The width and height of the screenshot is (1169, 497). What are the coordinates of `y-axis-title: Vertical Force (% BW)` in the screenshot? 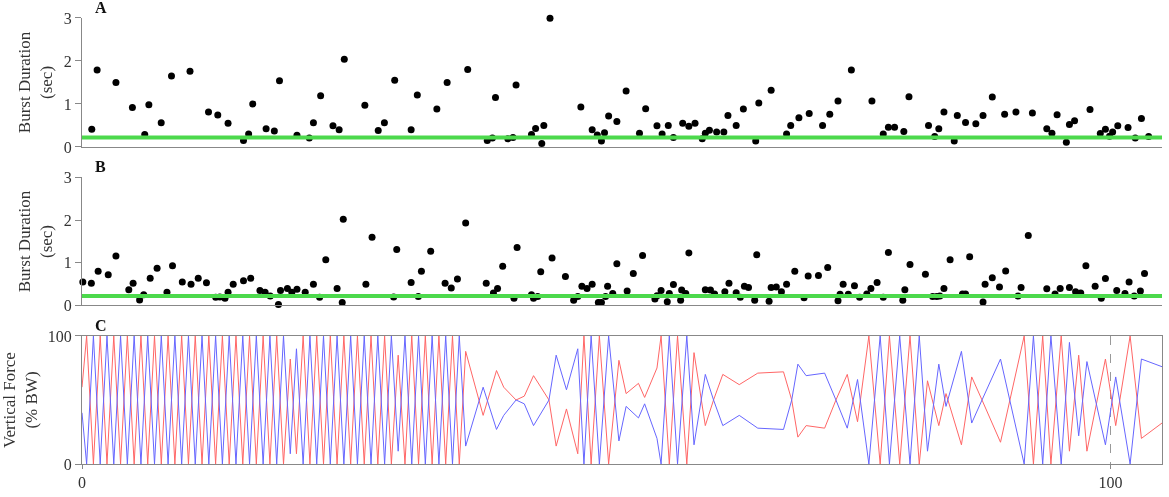 It's located at (21, 400).